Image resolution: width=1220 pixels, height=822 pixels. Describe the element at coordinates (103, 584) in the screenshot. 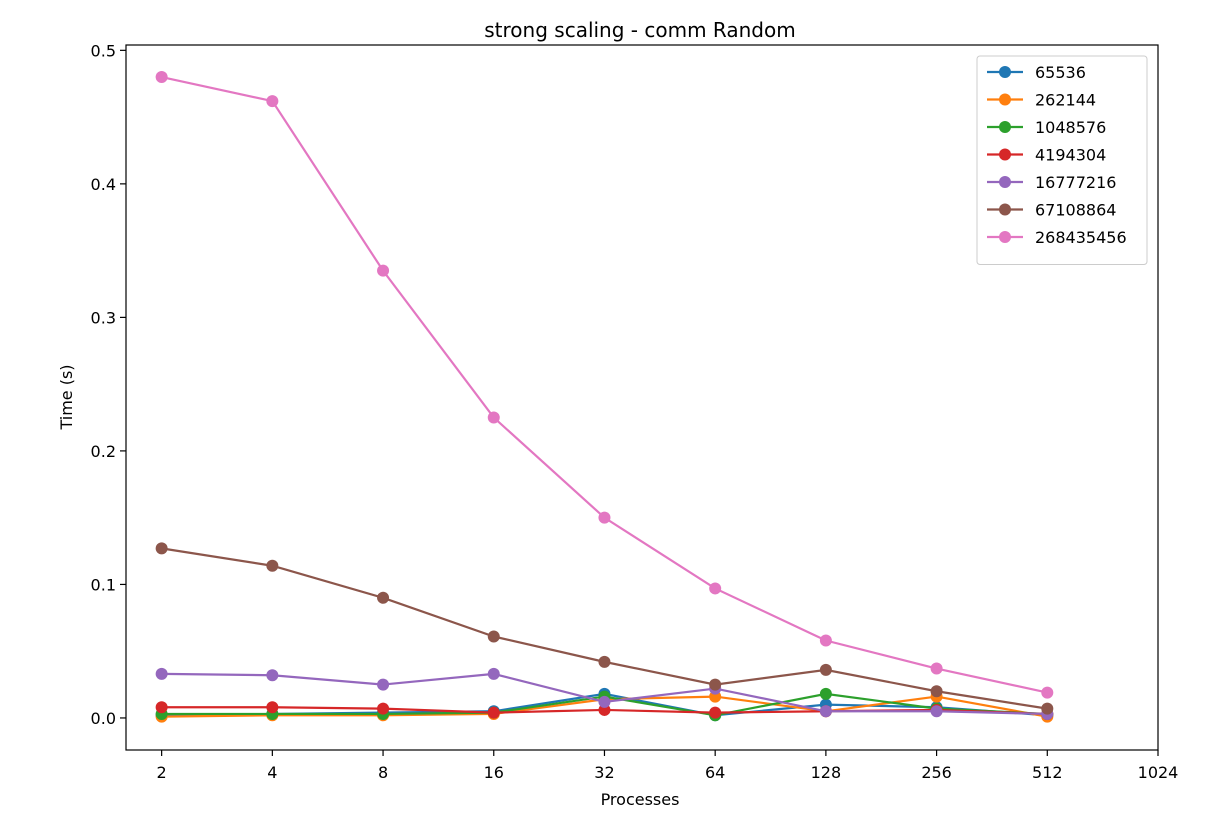

I see `y-tick-label: 0.1` at that location.